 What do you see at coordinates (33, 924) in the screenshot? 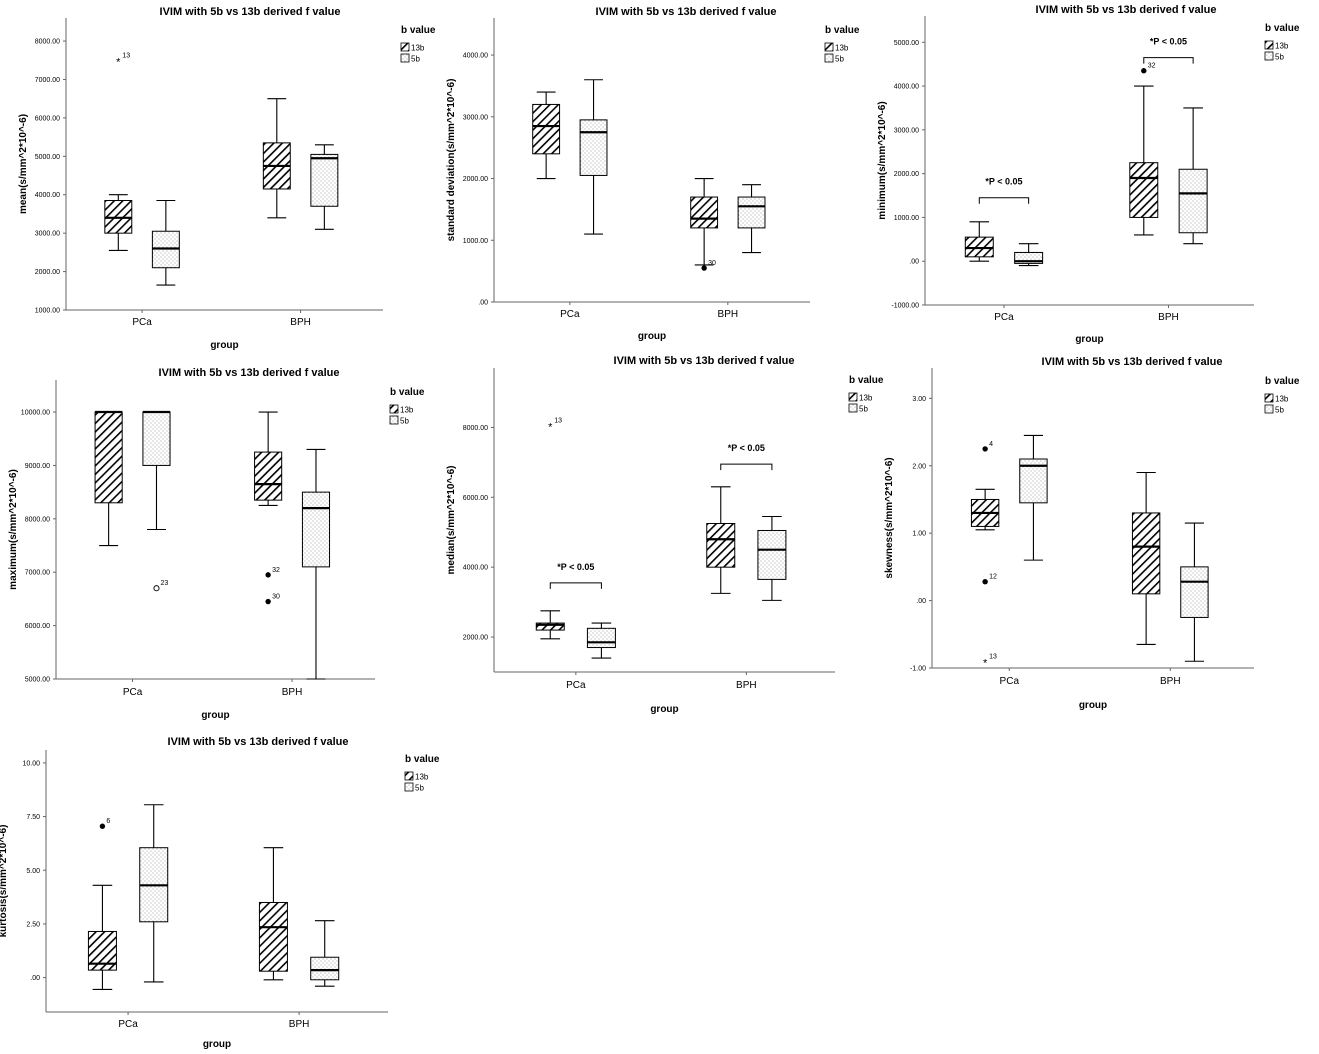
I see `y-tick-label: 2.50` at bounding box center [33, 924].